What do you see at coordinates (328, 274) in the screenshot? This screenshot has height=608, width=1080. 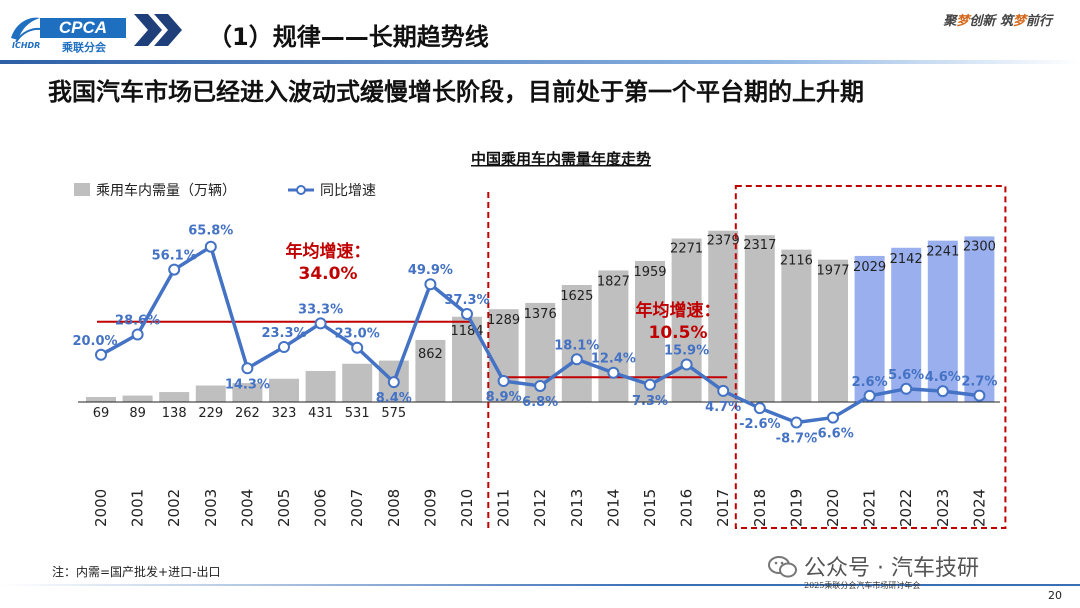 I see `avg-growth-annotation-value: 34.0%` at bounding box center [328, 274].